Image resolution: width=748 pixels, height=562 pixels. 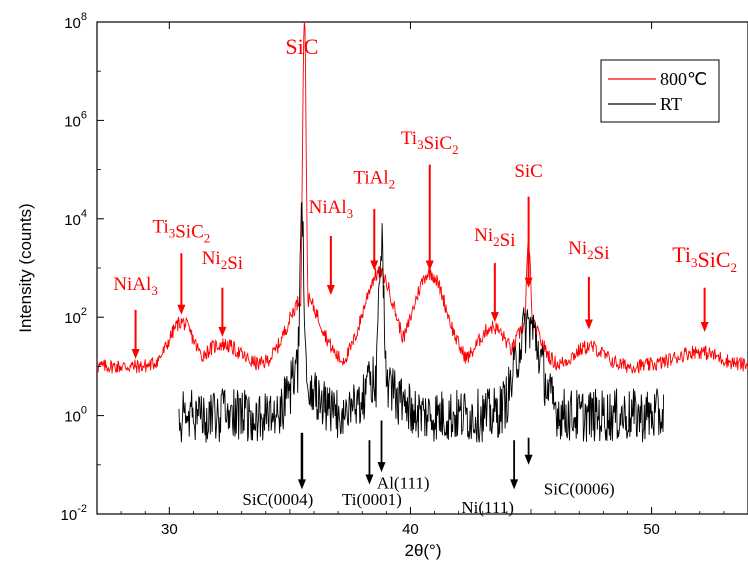 I want to click on arrow-ni2si-c, so click(x=588, y=303).